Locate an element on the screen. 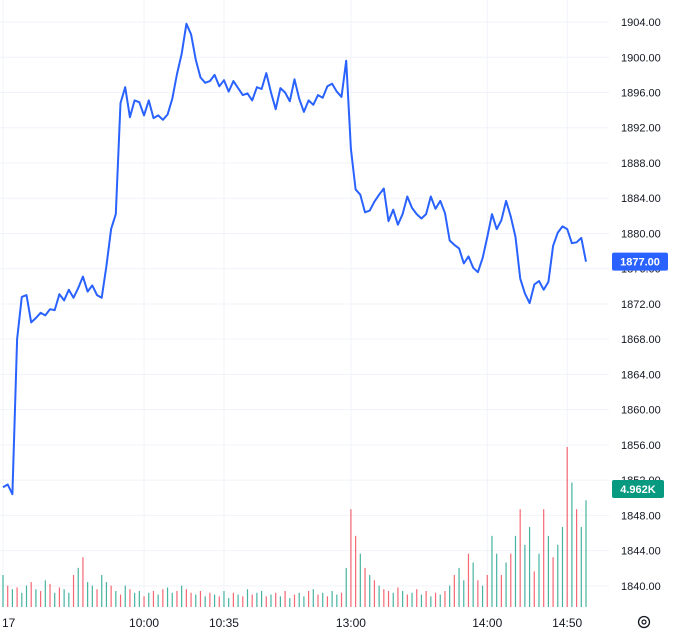 The width and height of the screenshot is (674, 636). x-tick-label: 13:00 is located at coordinates (351, 623).